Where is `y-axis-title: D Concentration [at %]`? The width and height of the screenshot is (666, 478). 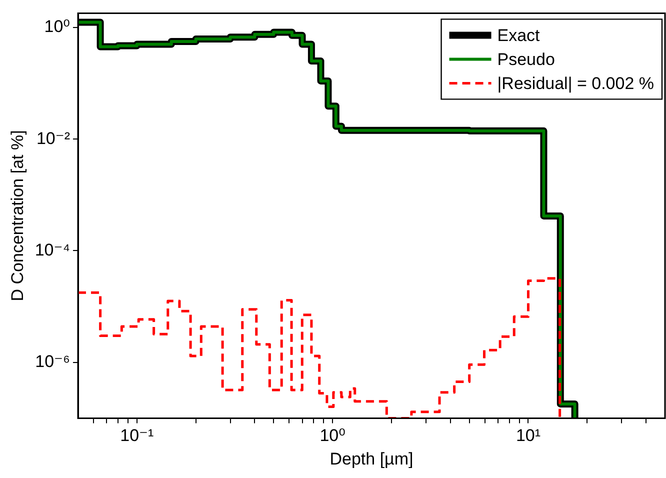
y-axis-title: D Concentration [at %] is located at coordinates (17, 216).